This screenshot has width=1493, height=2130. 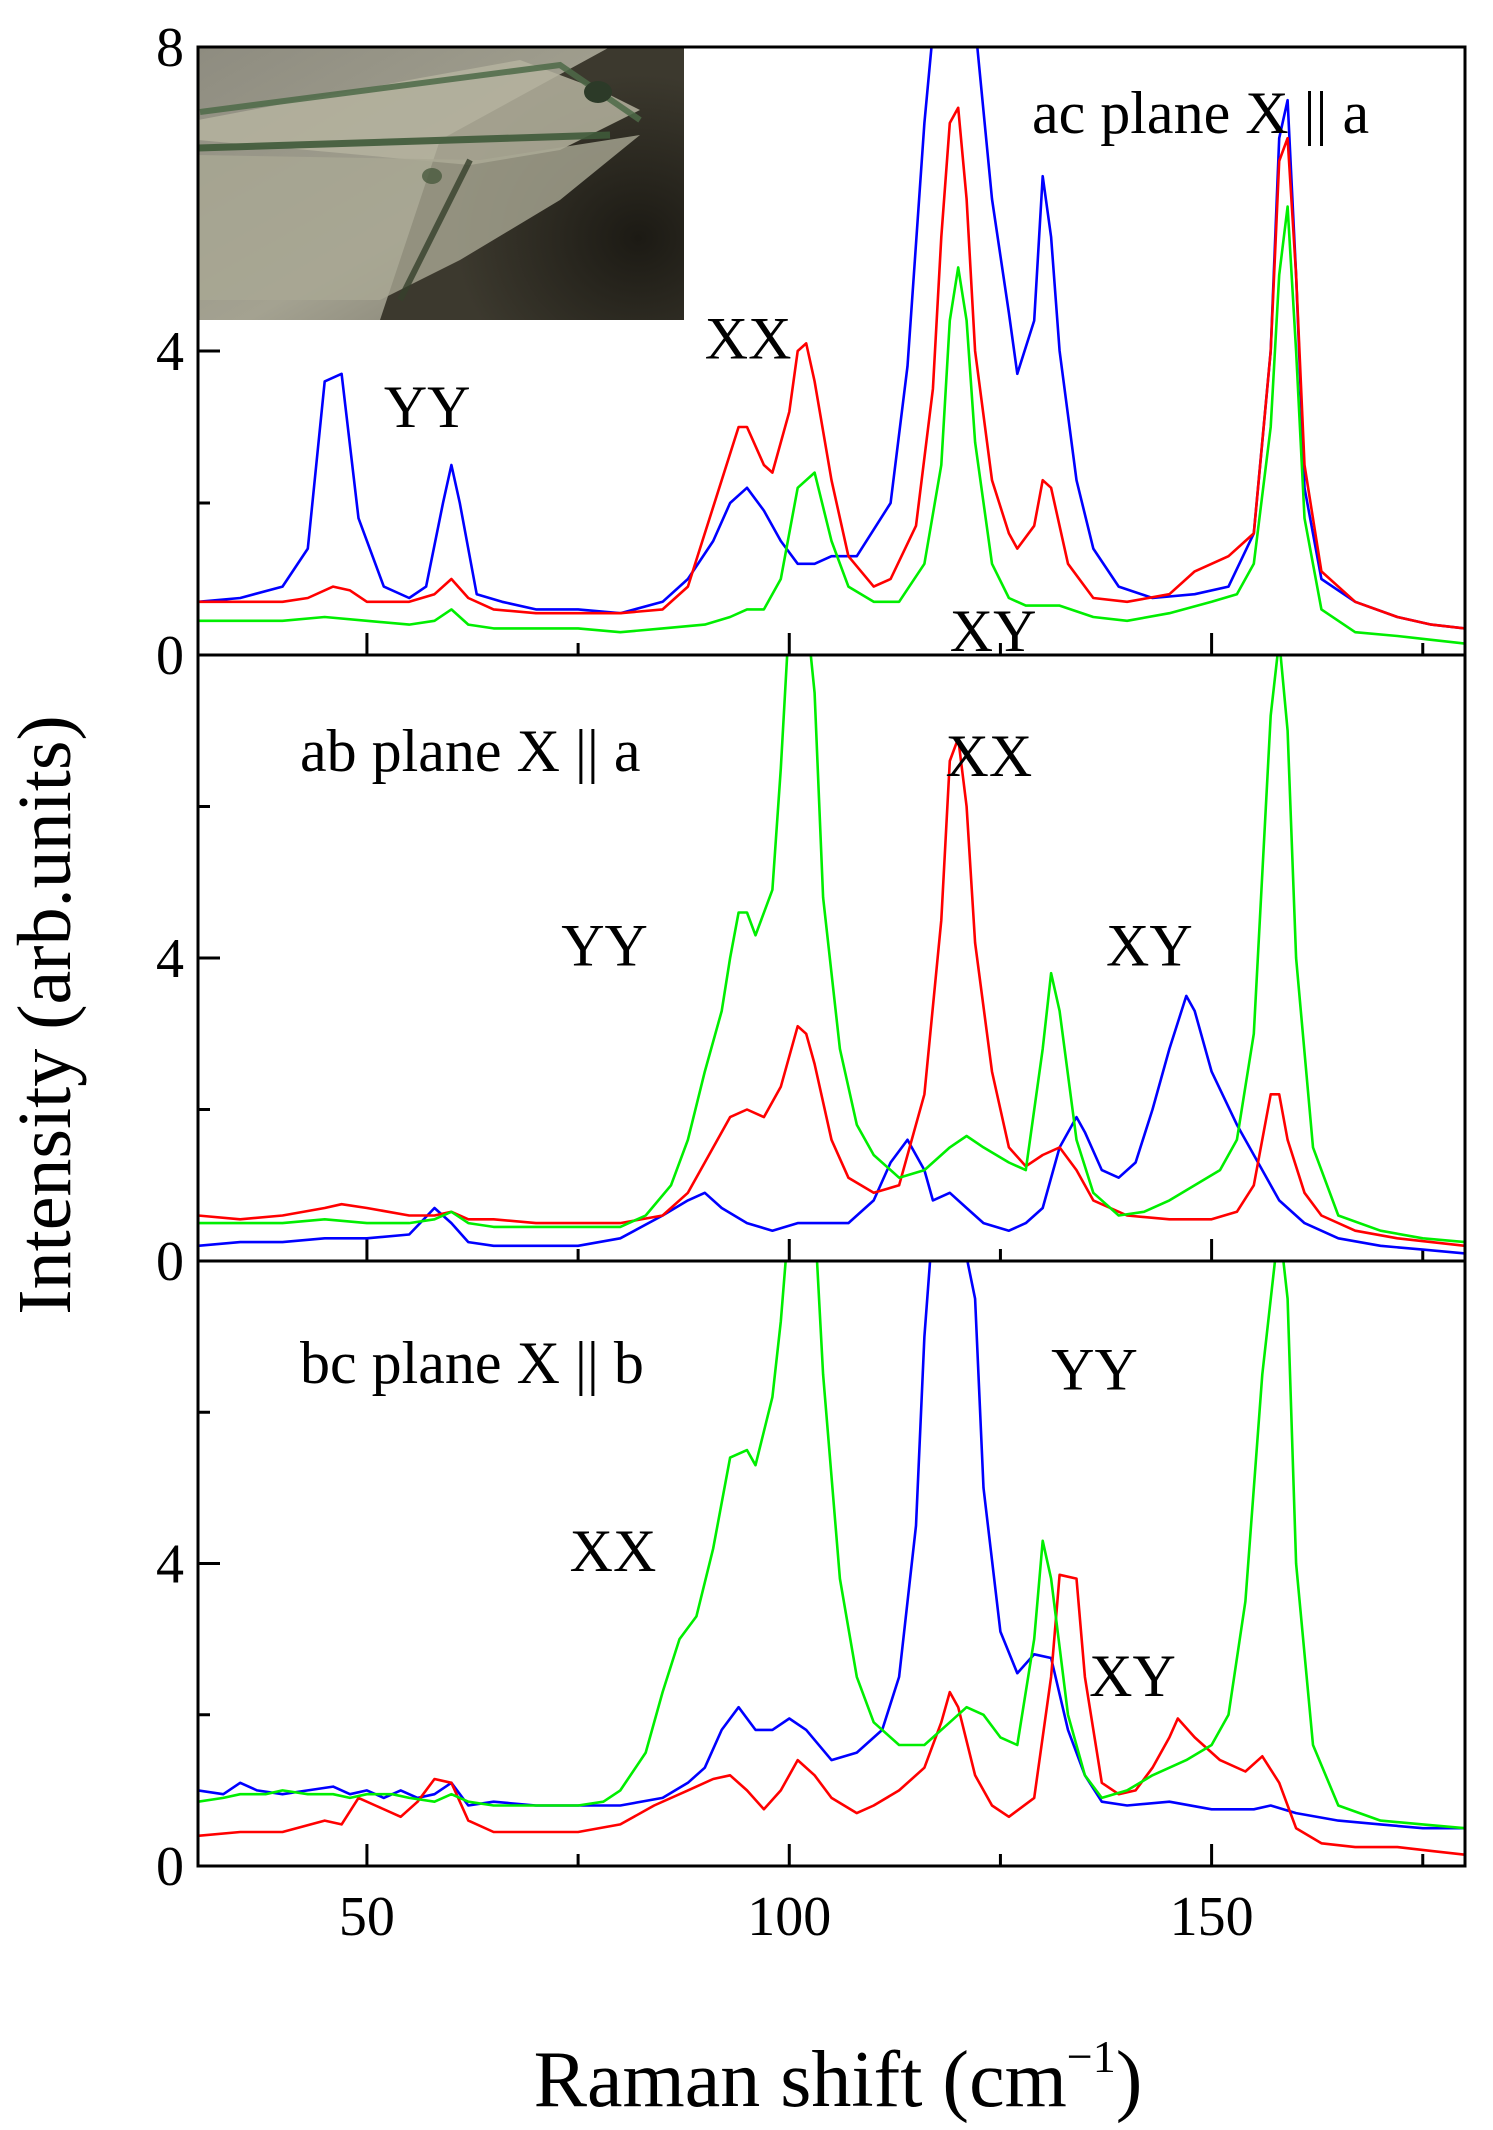 What do you see at coordinates (170, 656) in the screenshot?
I see `panel-ac-plane-y-tick-label: 0` at bounding box center [170, 656].